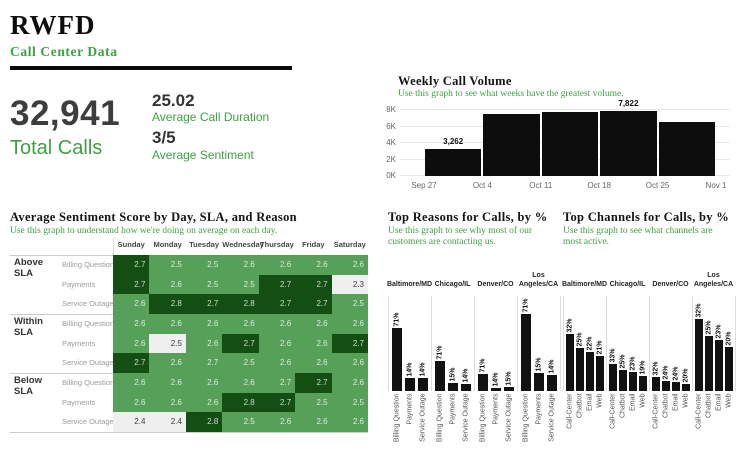  I want to click on reasons-category-label: Payments, so click(452, 409).